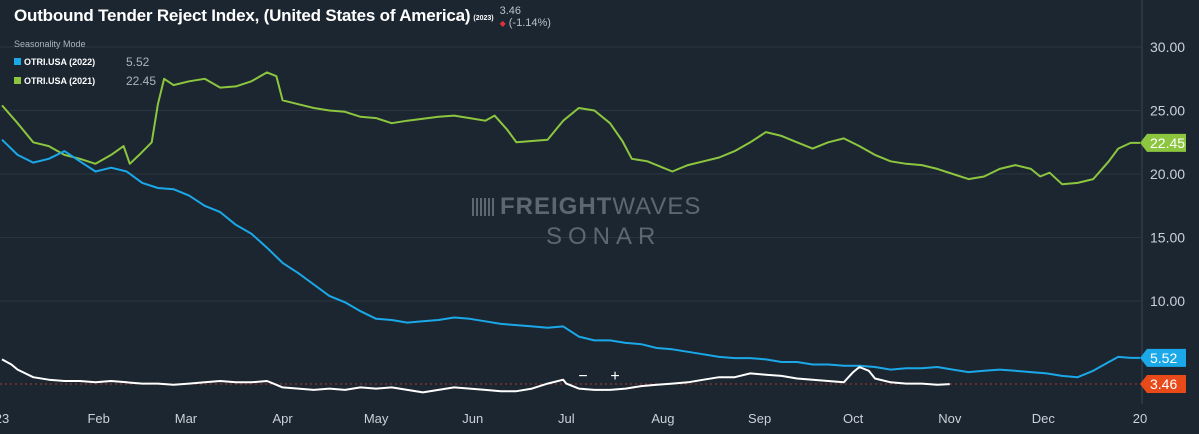 The height and width of the screenshot is (434, 1199). I want to click on legend-swatch-2022, so click(17, 61).